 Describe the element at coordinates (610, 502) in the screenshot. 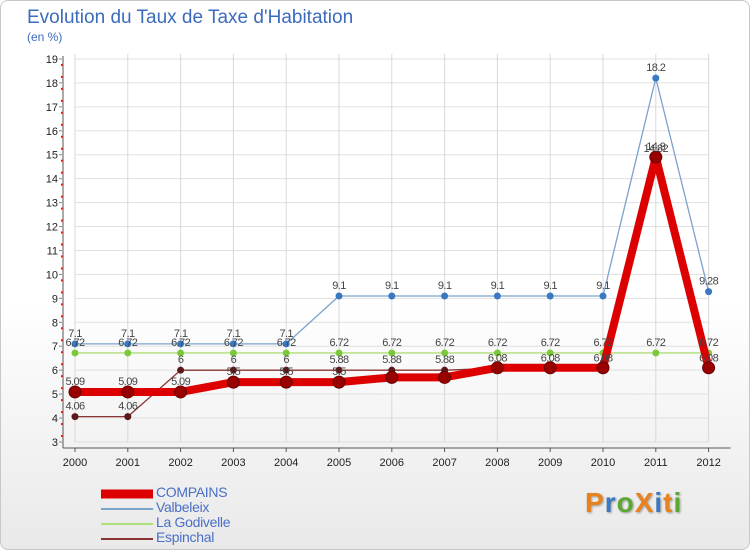

I see `brand-letter: r` at that location.